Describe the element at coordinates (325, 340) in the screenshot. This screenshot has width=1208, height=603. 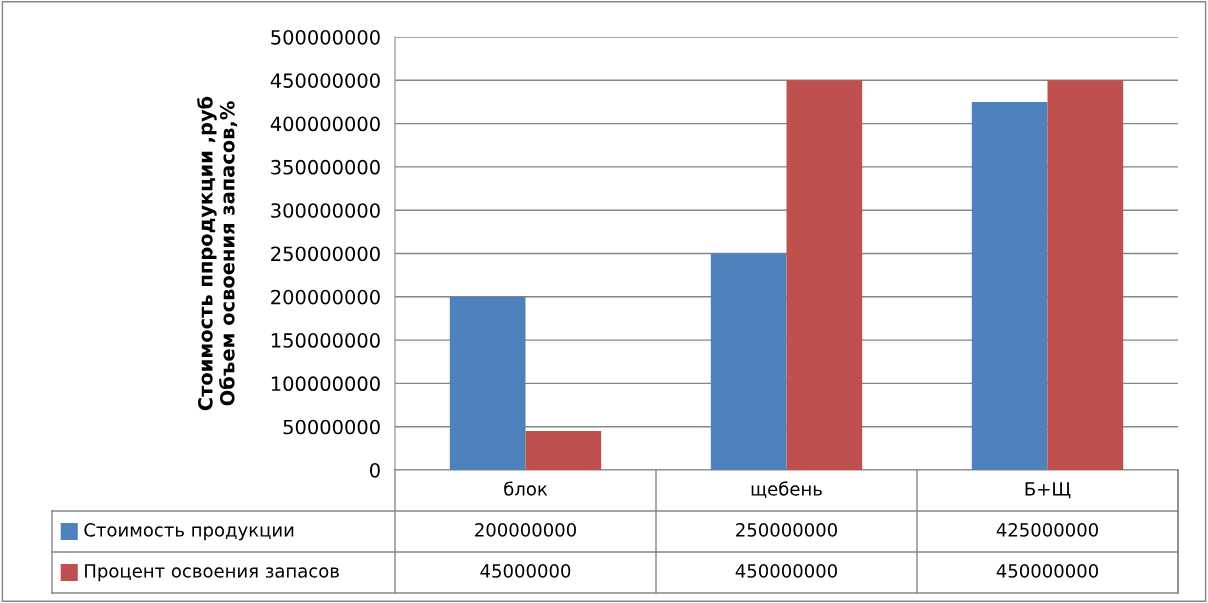
I see `y-tick-label: 150000000` at that location.